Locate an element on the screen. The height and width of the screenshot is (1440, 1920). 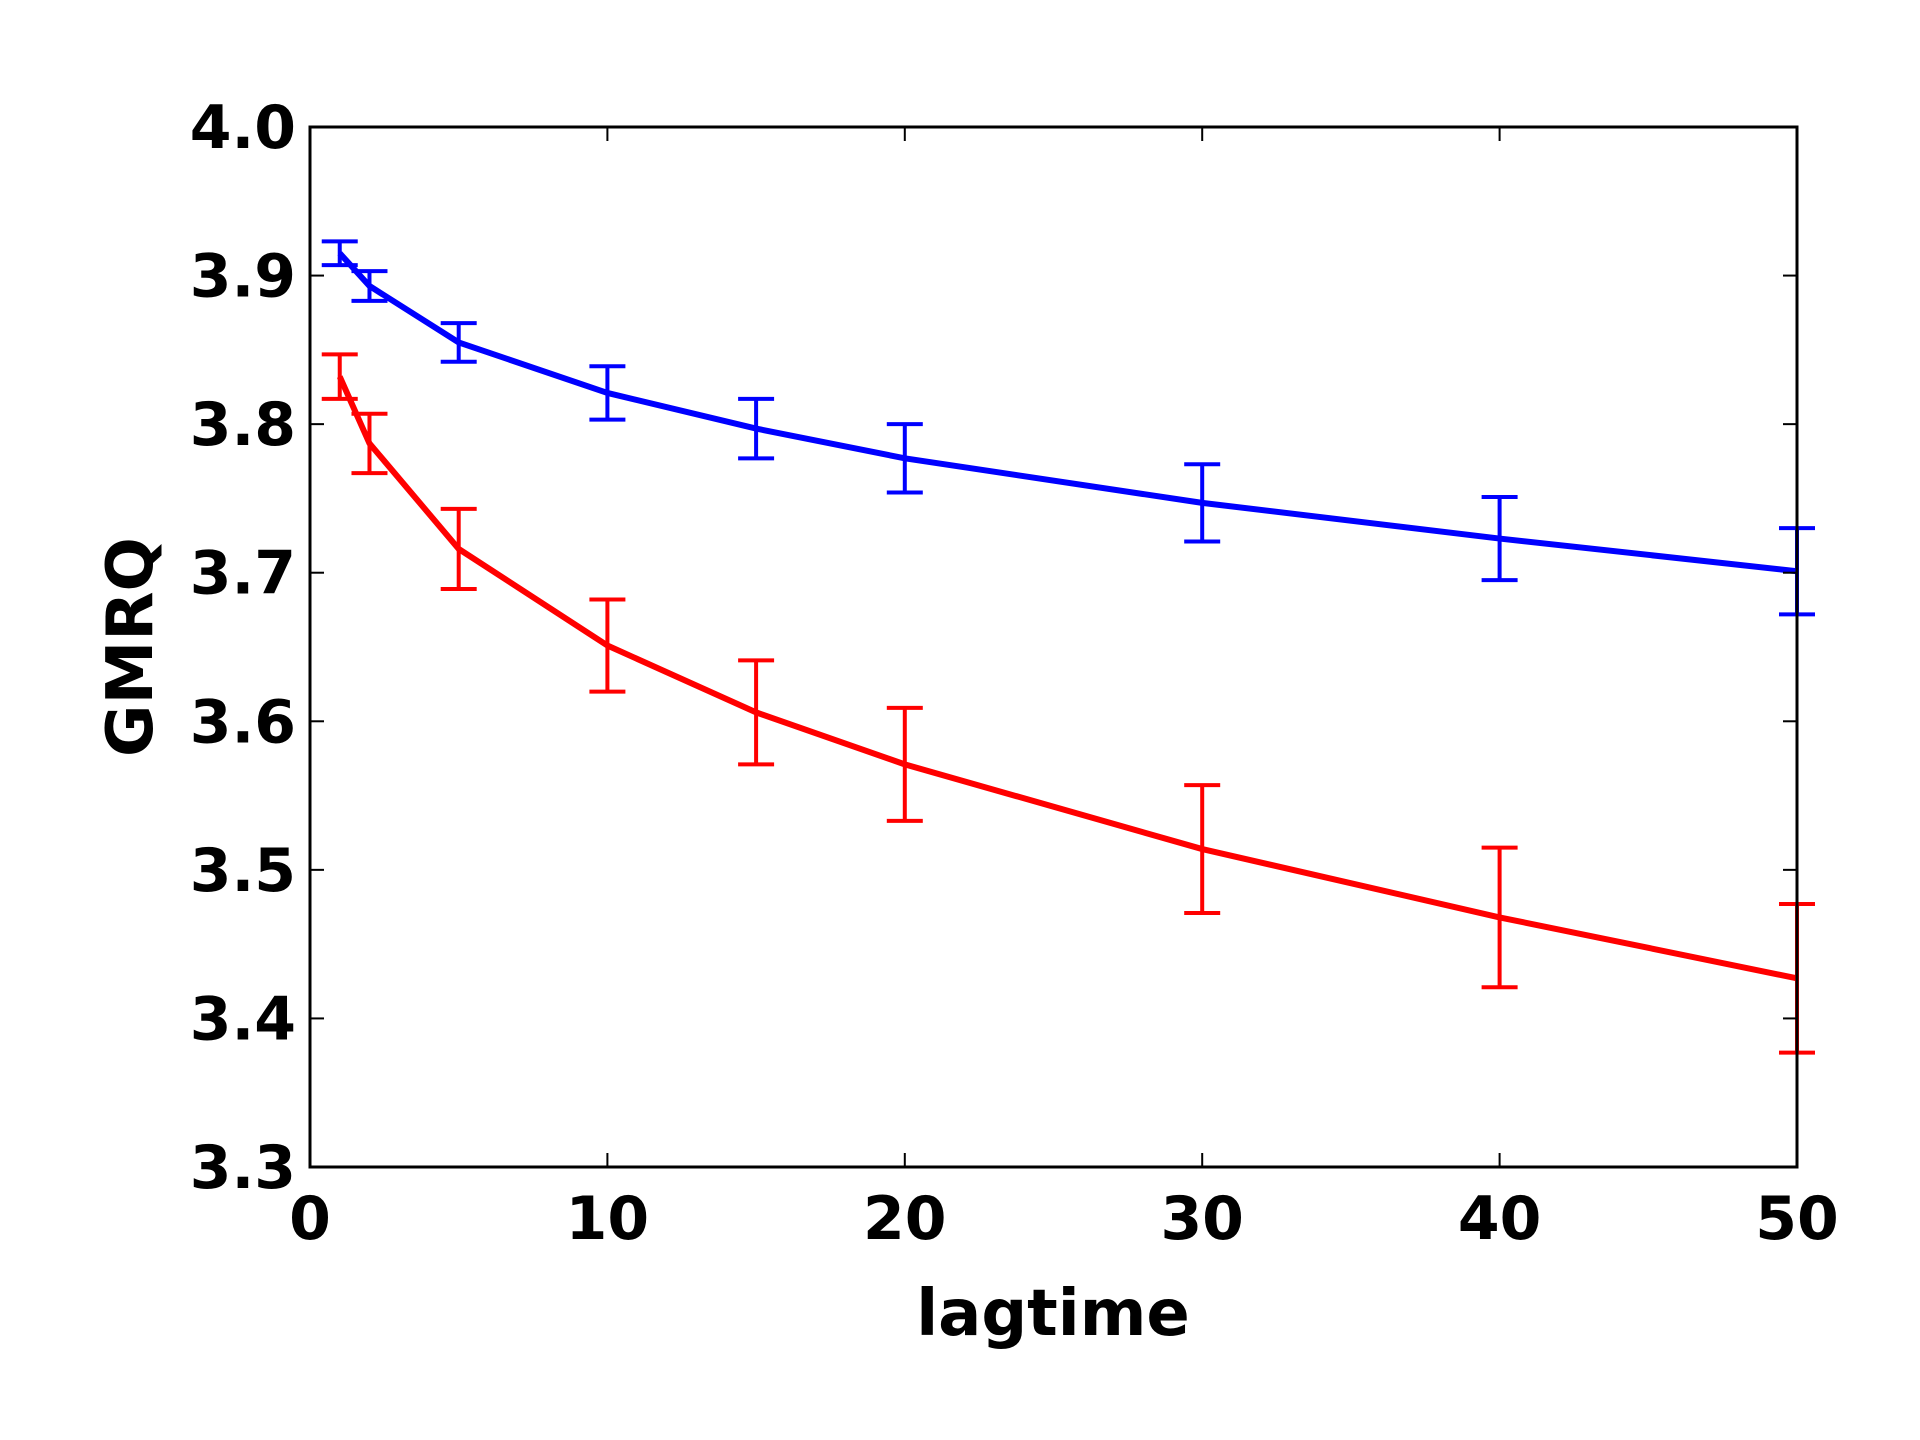
y-tick-label: 3.6 is located at coordinates (243, 722).